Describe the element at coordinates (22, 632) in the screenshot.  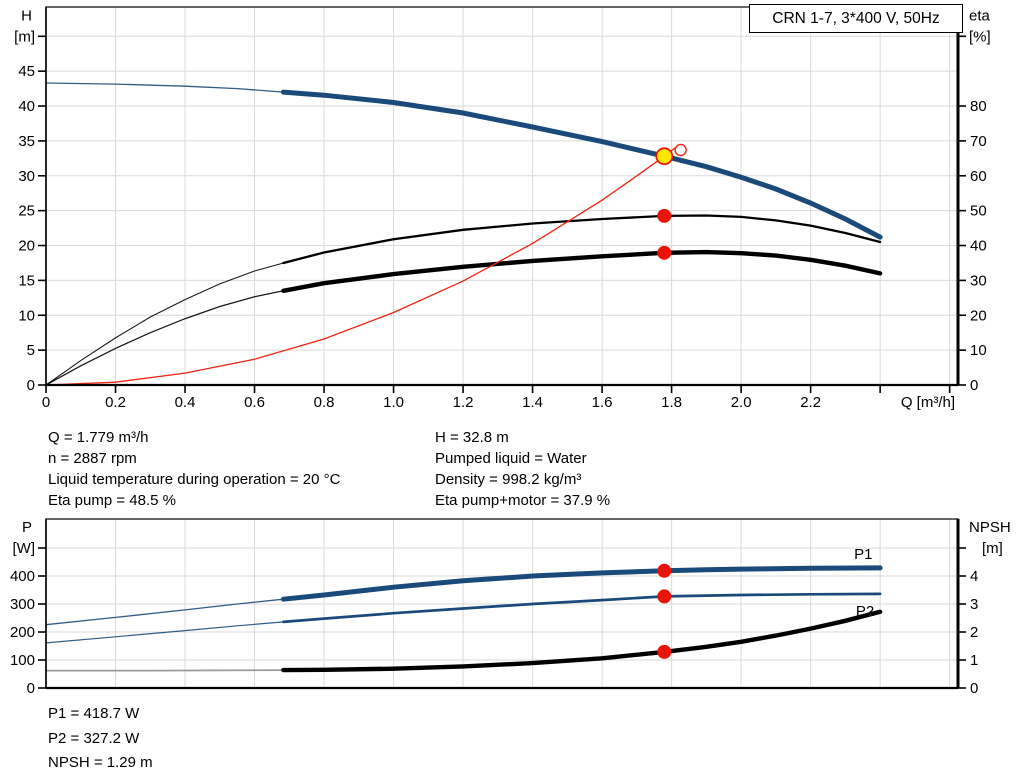
I see `svg-text: 200` at that location.